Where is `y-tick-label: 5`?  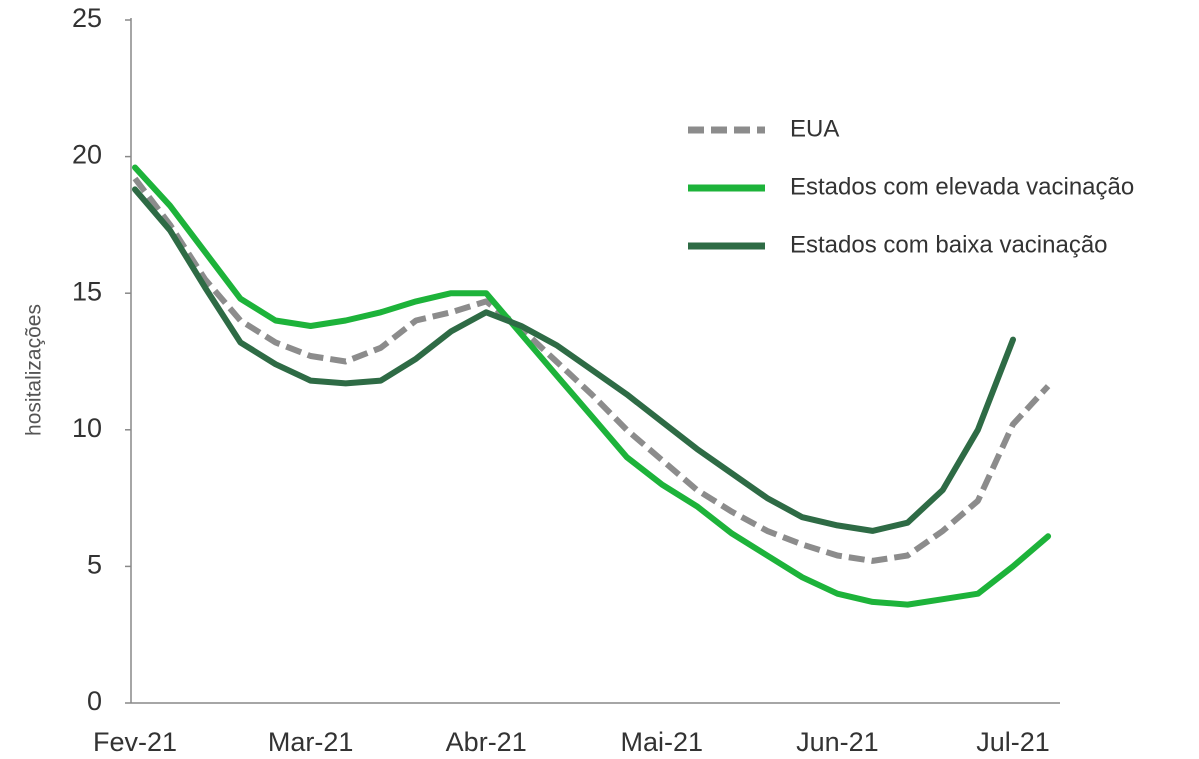
y-tick-label: 5 is located at coordinates (94, 565).